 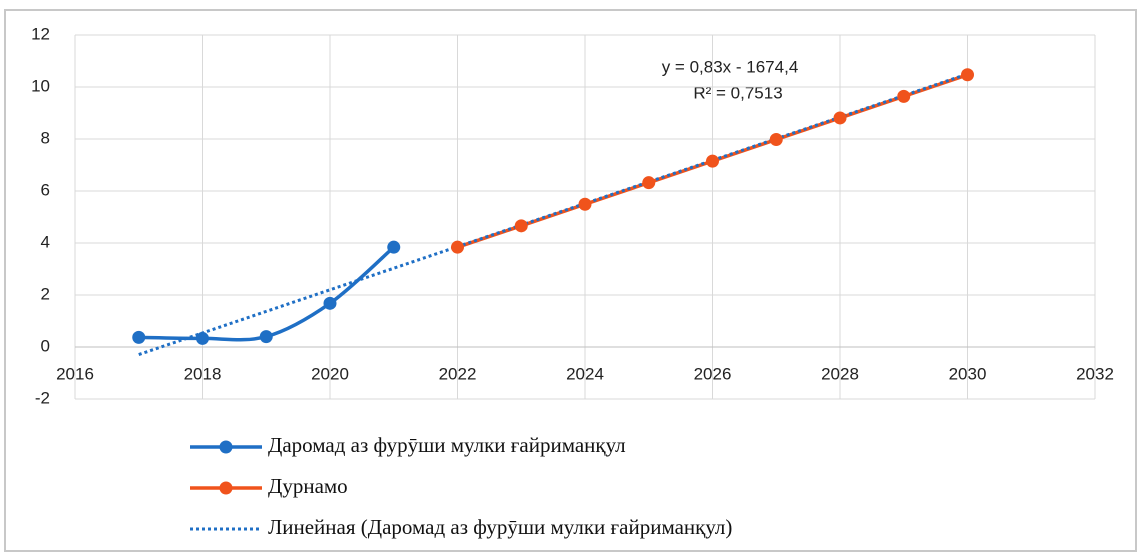 I want to click on x-tick-label: 2030, so click(x=968, y=373).